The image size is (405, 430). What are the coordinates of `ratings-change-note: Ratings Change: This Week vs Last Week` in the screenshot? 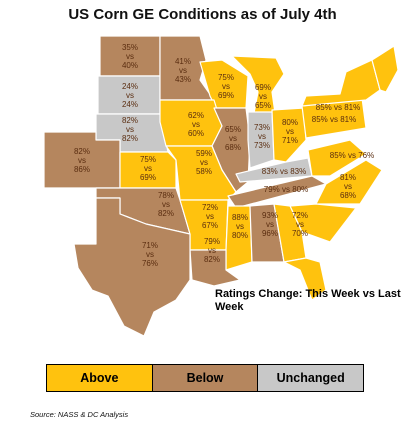 It's located at (308, 300).